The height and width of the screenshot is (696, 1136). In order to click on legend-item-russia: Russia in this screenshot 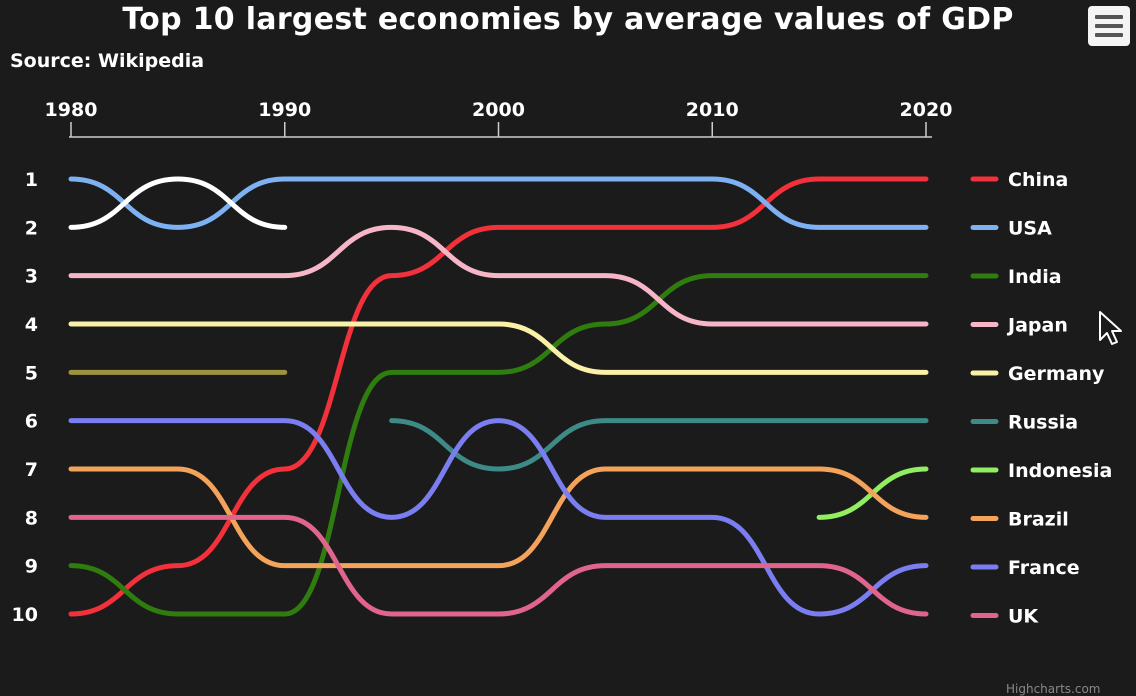, I will do `click(1024, 423)`.